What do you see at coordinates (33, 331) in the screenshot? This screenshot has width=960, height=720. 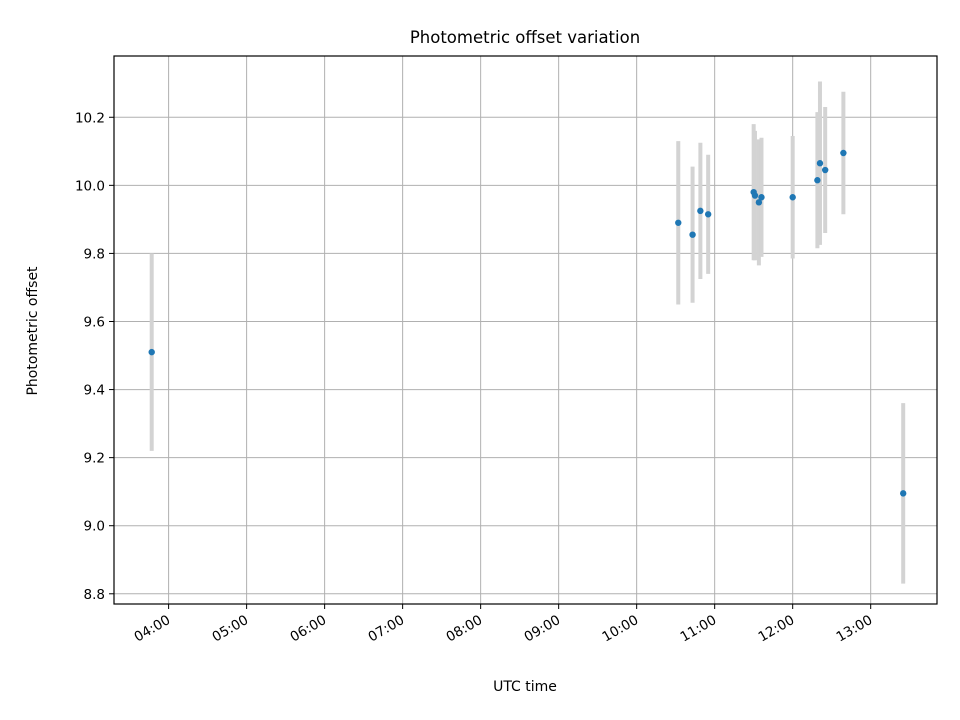 I see `y-axis-label: Photometric offset` at bounding box center [33, 331].